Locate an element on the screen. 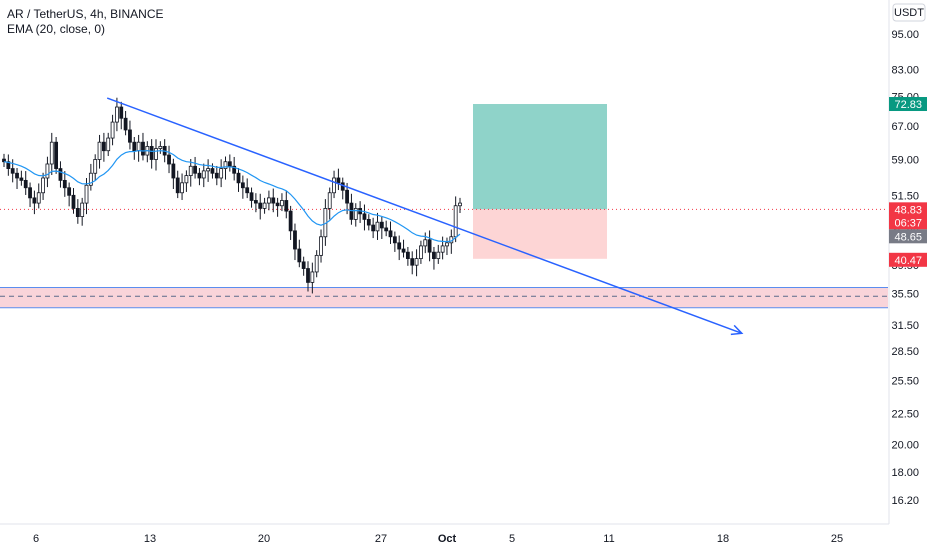  price-tick-label: 83.00 is located at coordinates (905, 71).